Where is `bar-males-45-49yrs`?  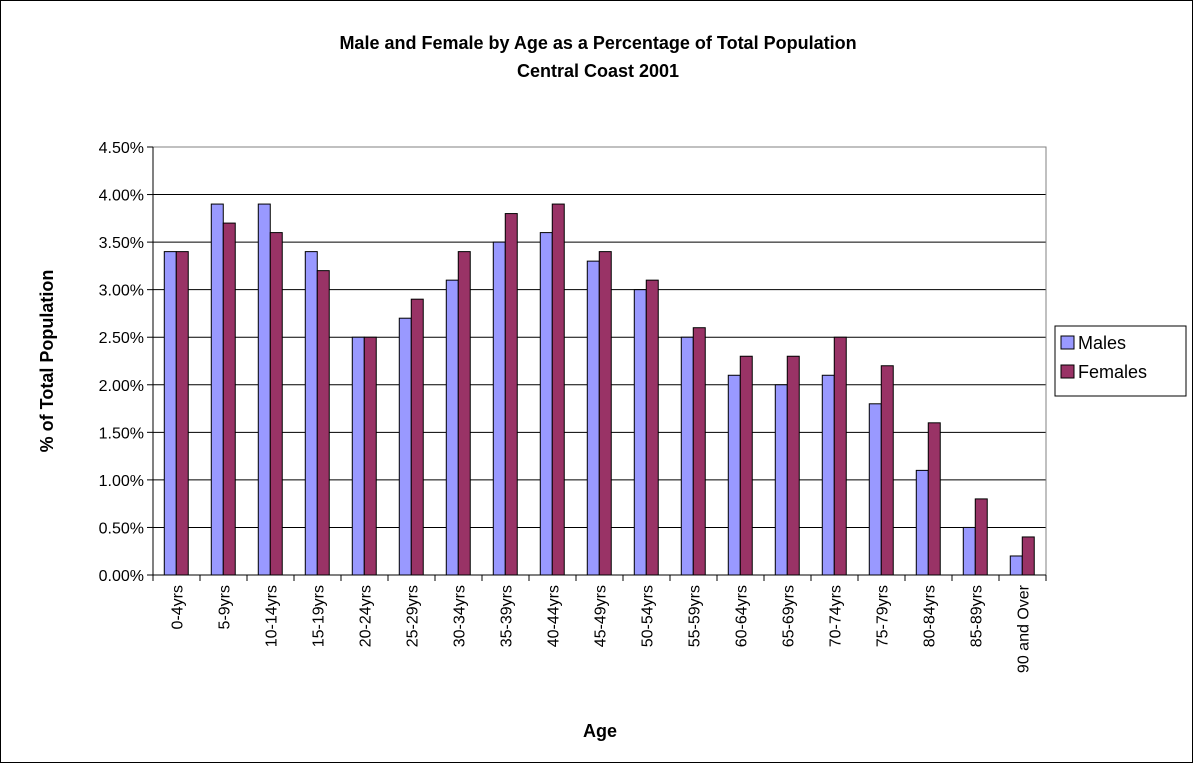 bar-males-45-49yrs is located at coordinates (593, 418).